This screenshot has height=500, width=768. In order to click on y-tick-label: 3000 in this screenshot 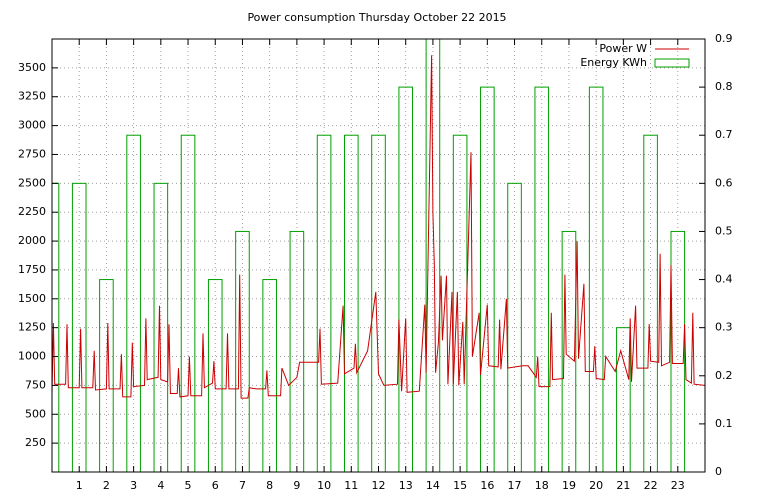, I will do `click(32, 125)`.